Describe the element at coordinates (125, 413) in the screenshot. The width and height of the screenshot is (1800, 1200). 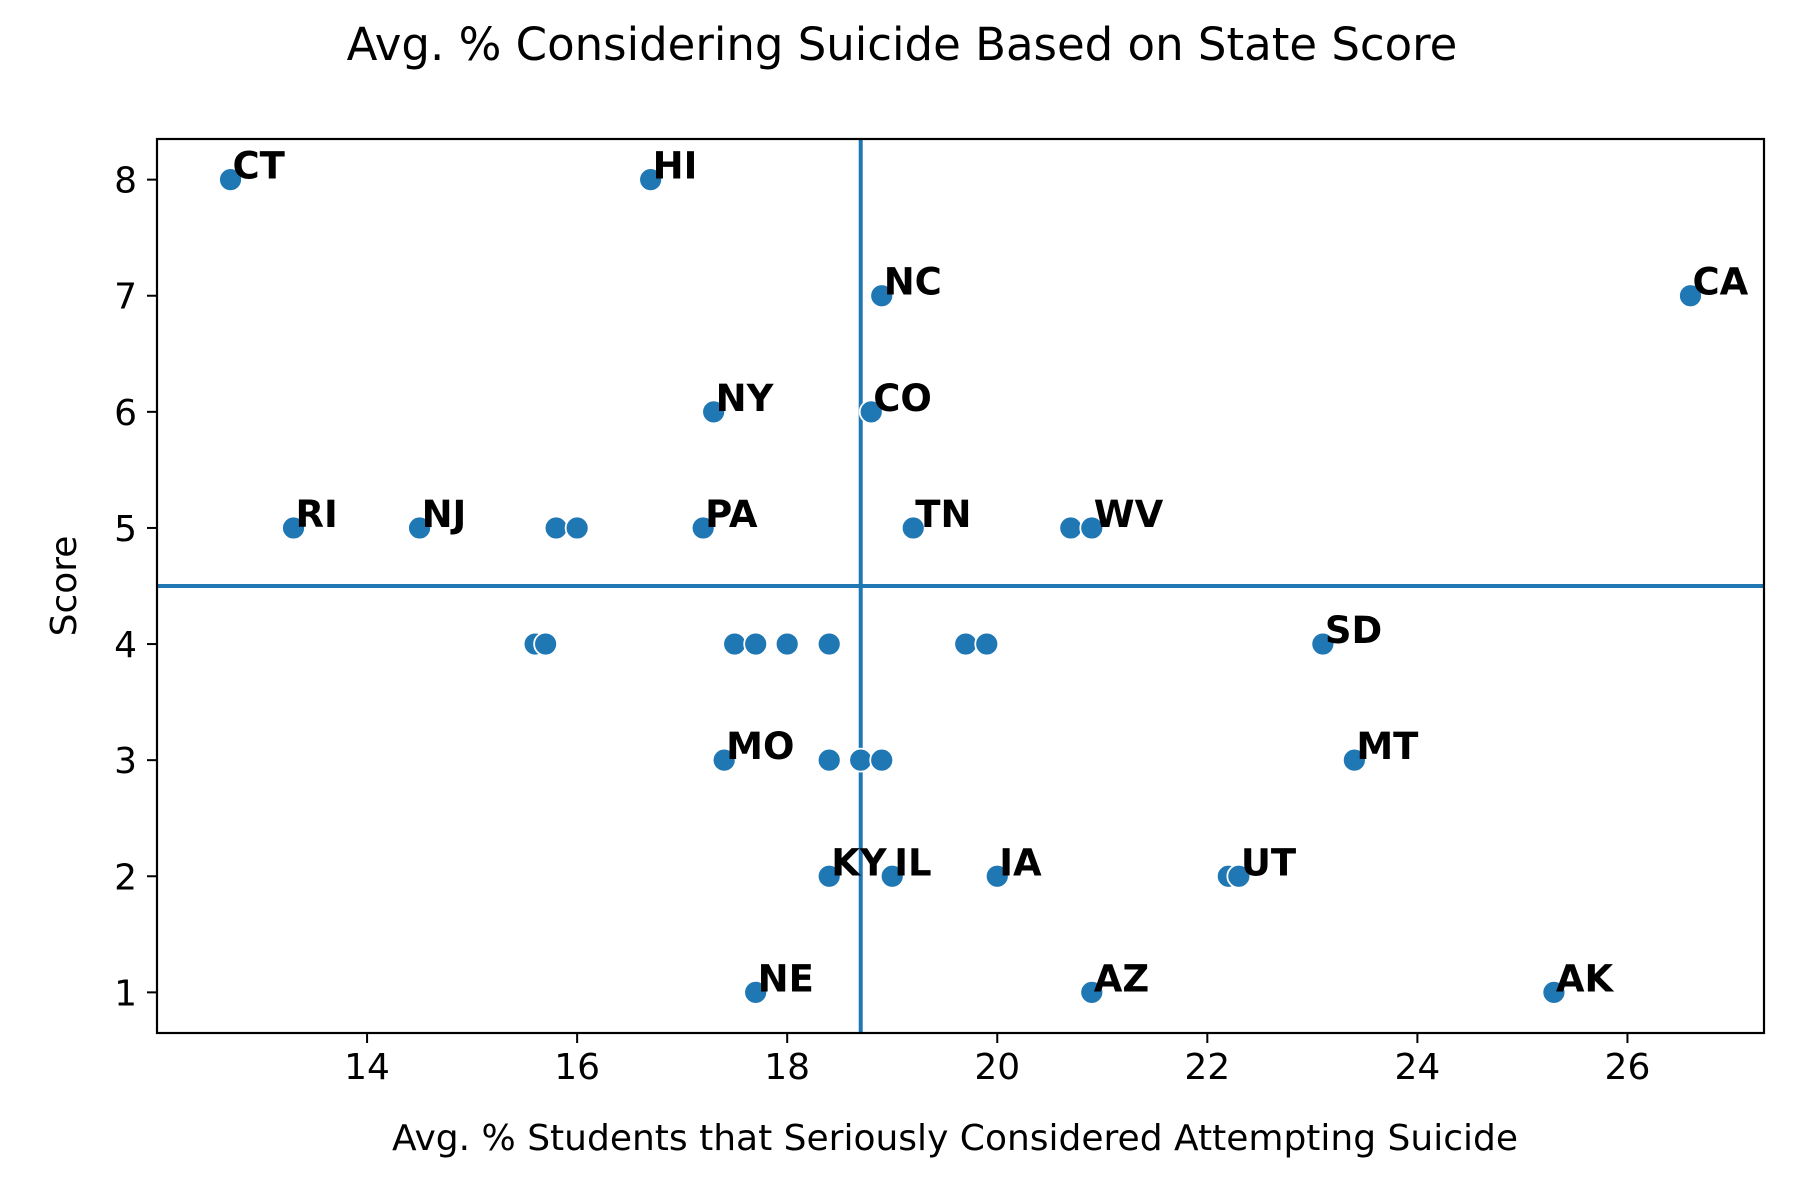
I see `y-tick-label: 6` at that location.